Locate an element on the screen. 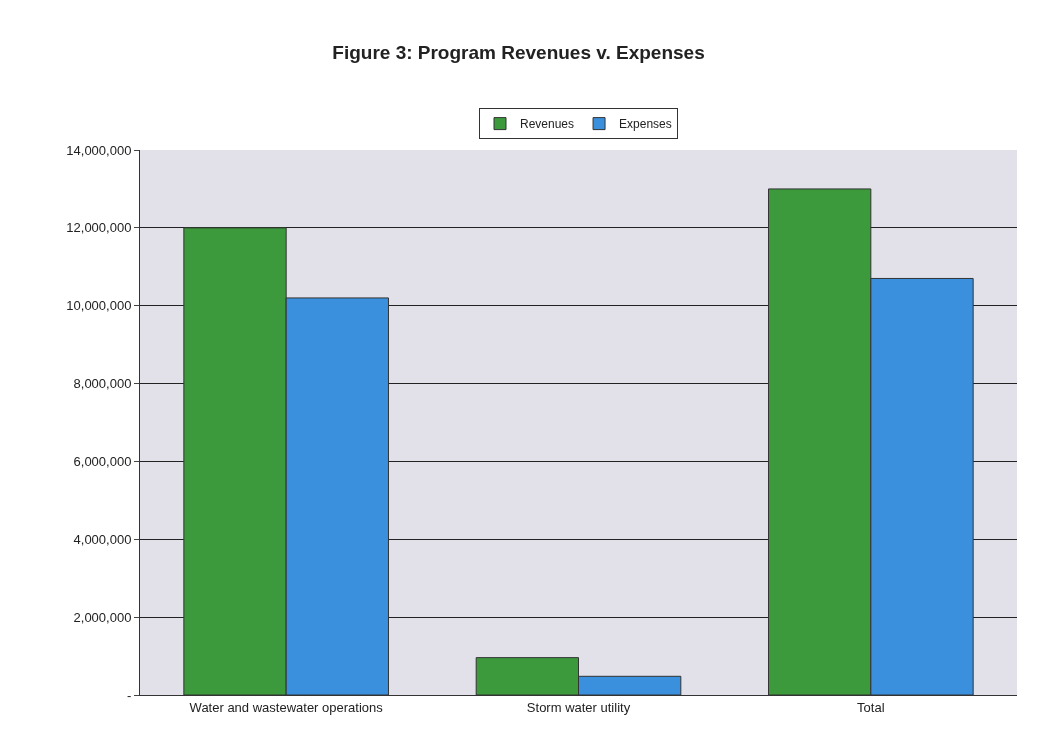 Image resolution: width=1037 pixels, height=755 pixels. x-tick-label: Water and wastewater operations is located at coordinates (286, 707).